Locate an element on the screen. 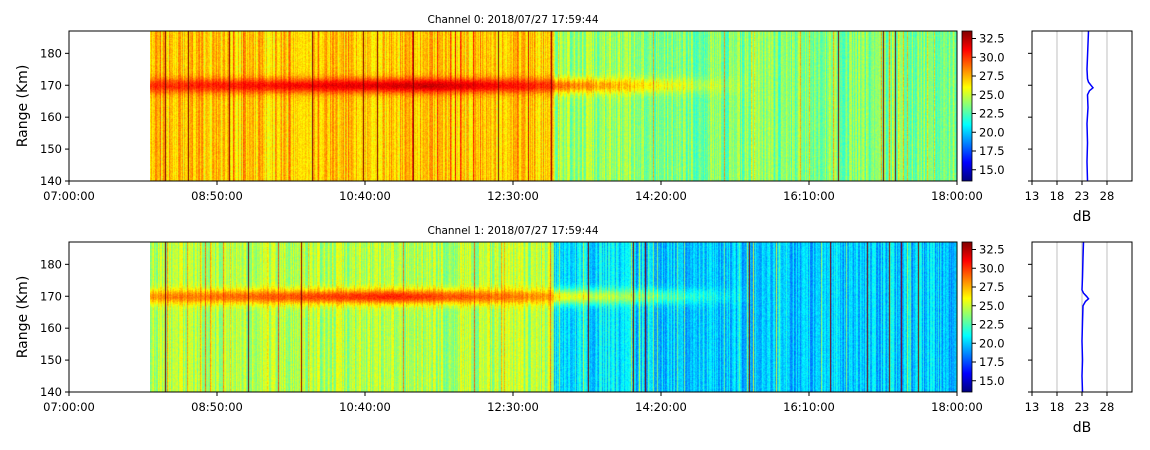  plot-title: Channel 1: 2018/07/27 17:59:44 is located at coordinates (512, 231).